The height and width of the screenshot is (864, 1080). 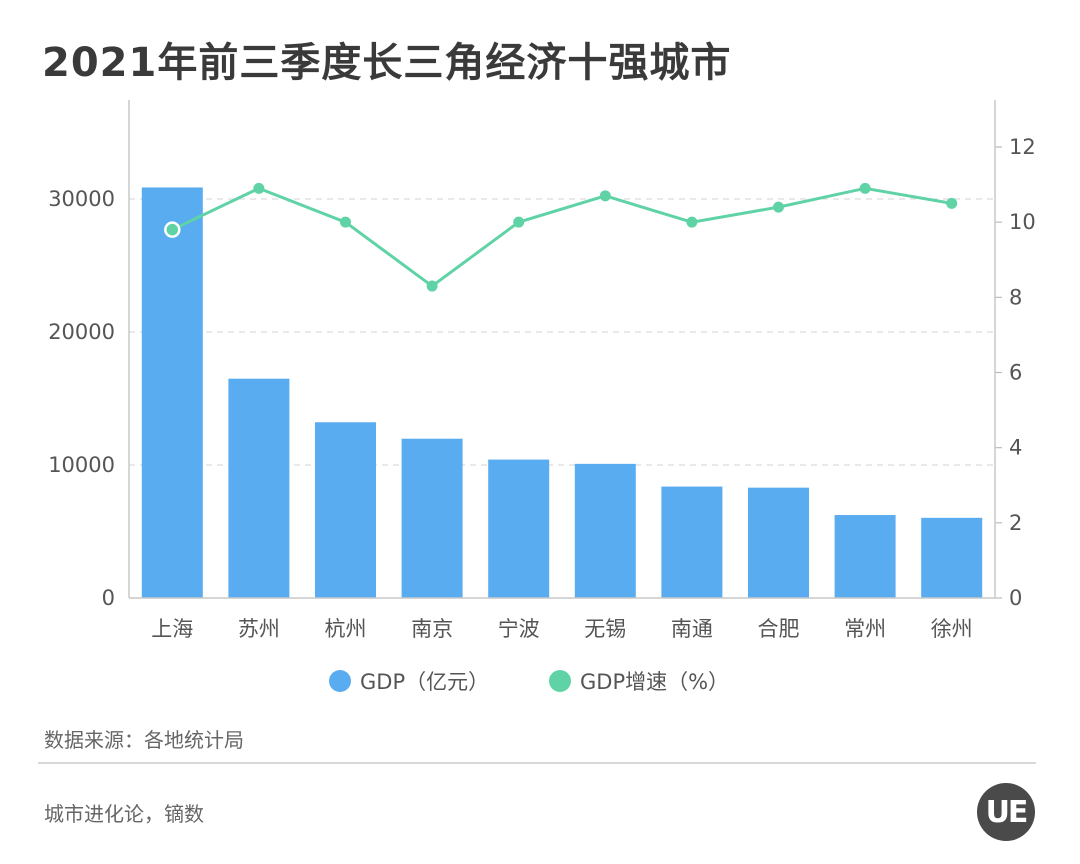 I want to click on x-tick-label: 合肥, so click(x=779, y=629).